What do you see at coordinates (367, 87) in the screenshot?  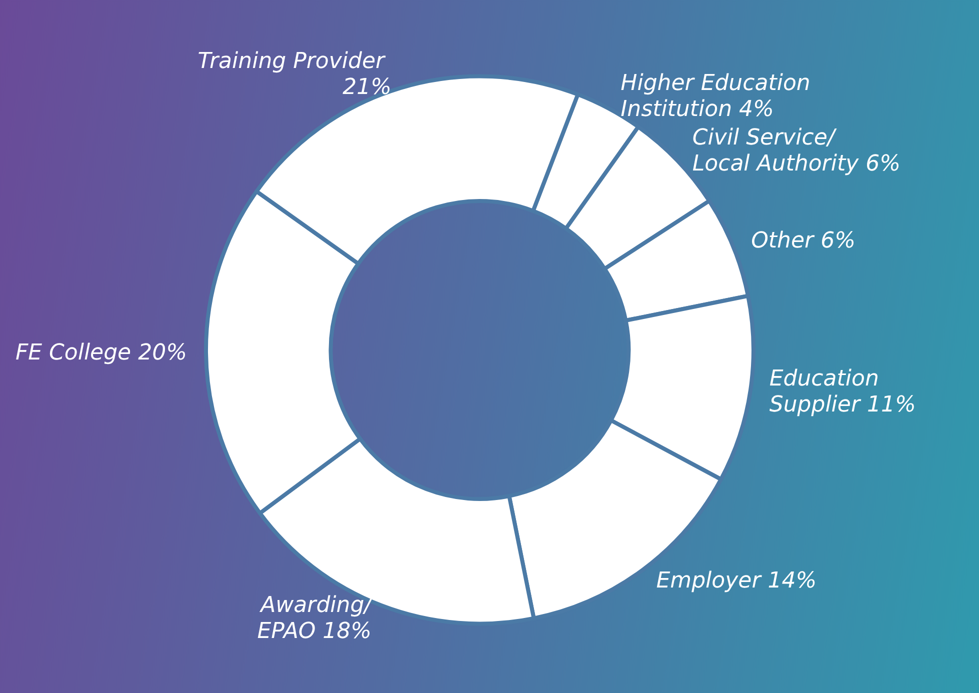 I see `data-label: 21%` at bounding box center [367, 87].